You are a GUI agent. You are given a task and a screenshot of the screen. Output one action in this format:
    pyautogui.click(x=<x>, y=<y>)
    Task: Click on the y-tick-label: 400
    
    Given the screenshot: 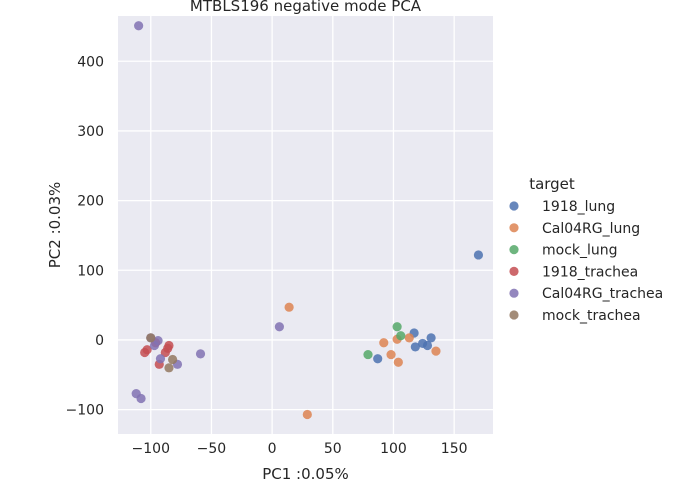 What is the action you would take?
    pyautogui.click(x=90, y=62)
    